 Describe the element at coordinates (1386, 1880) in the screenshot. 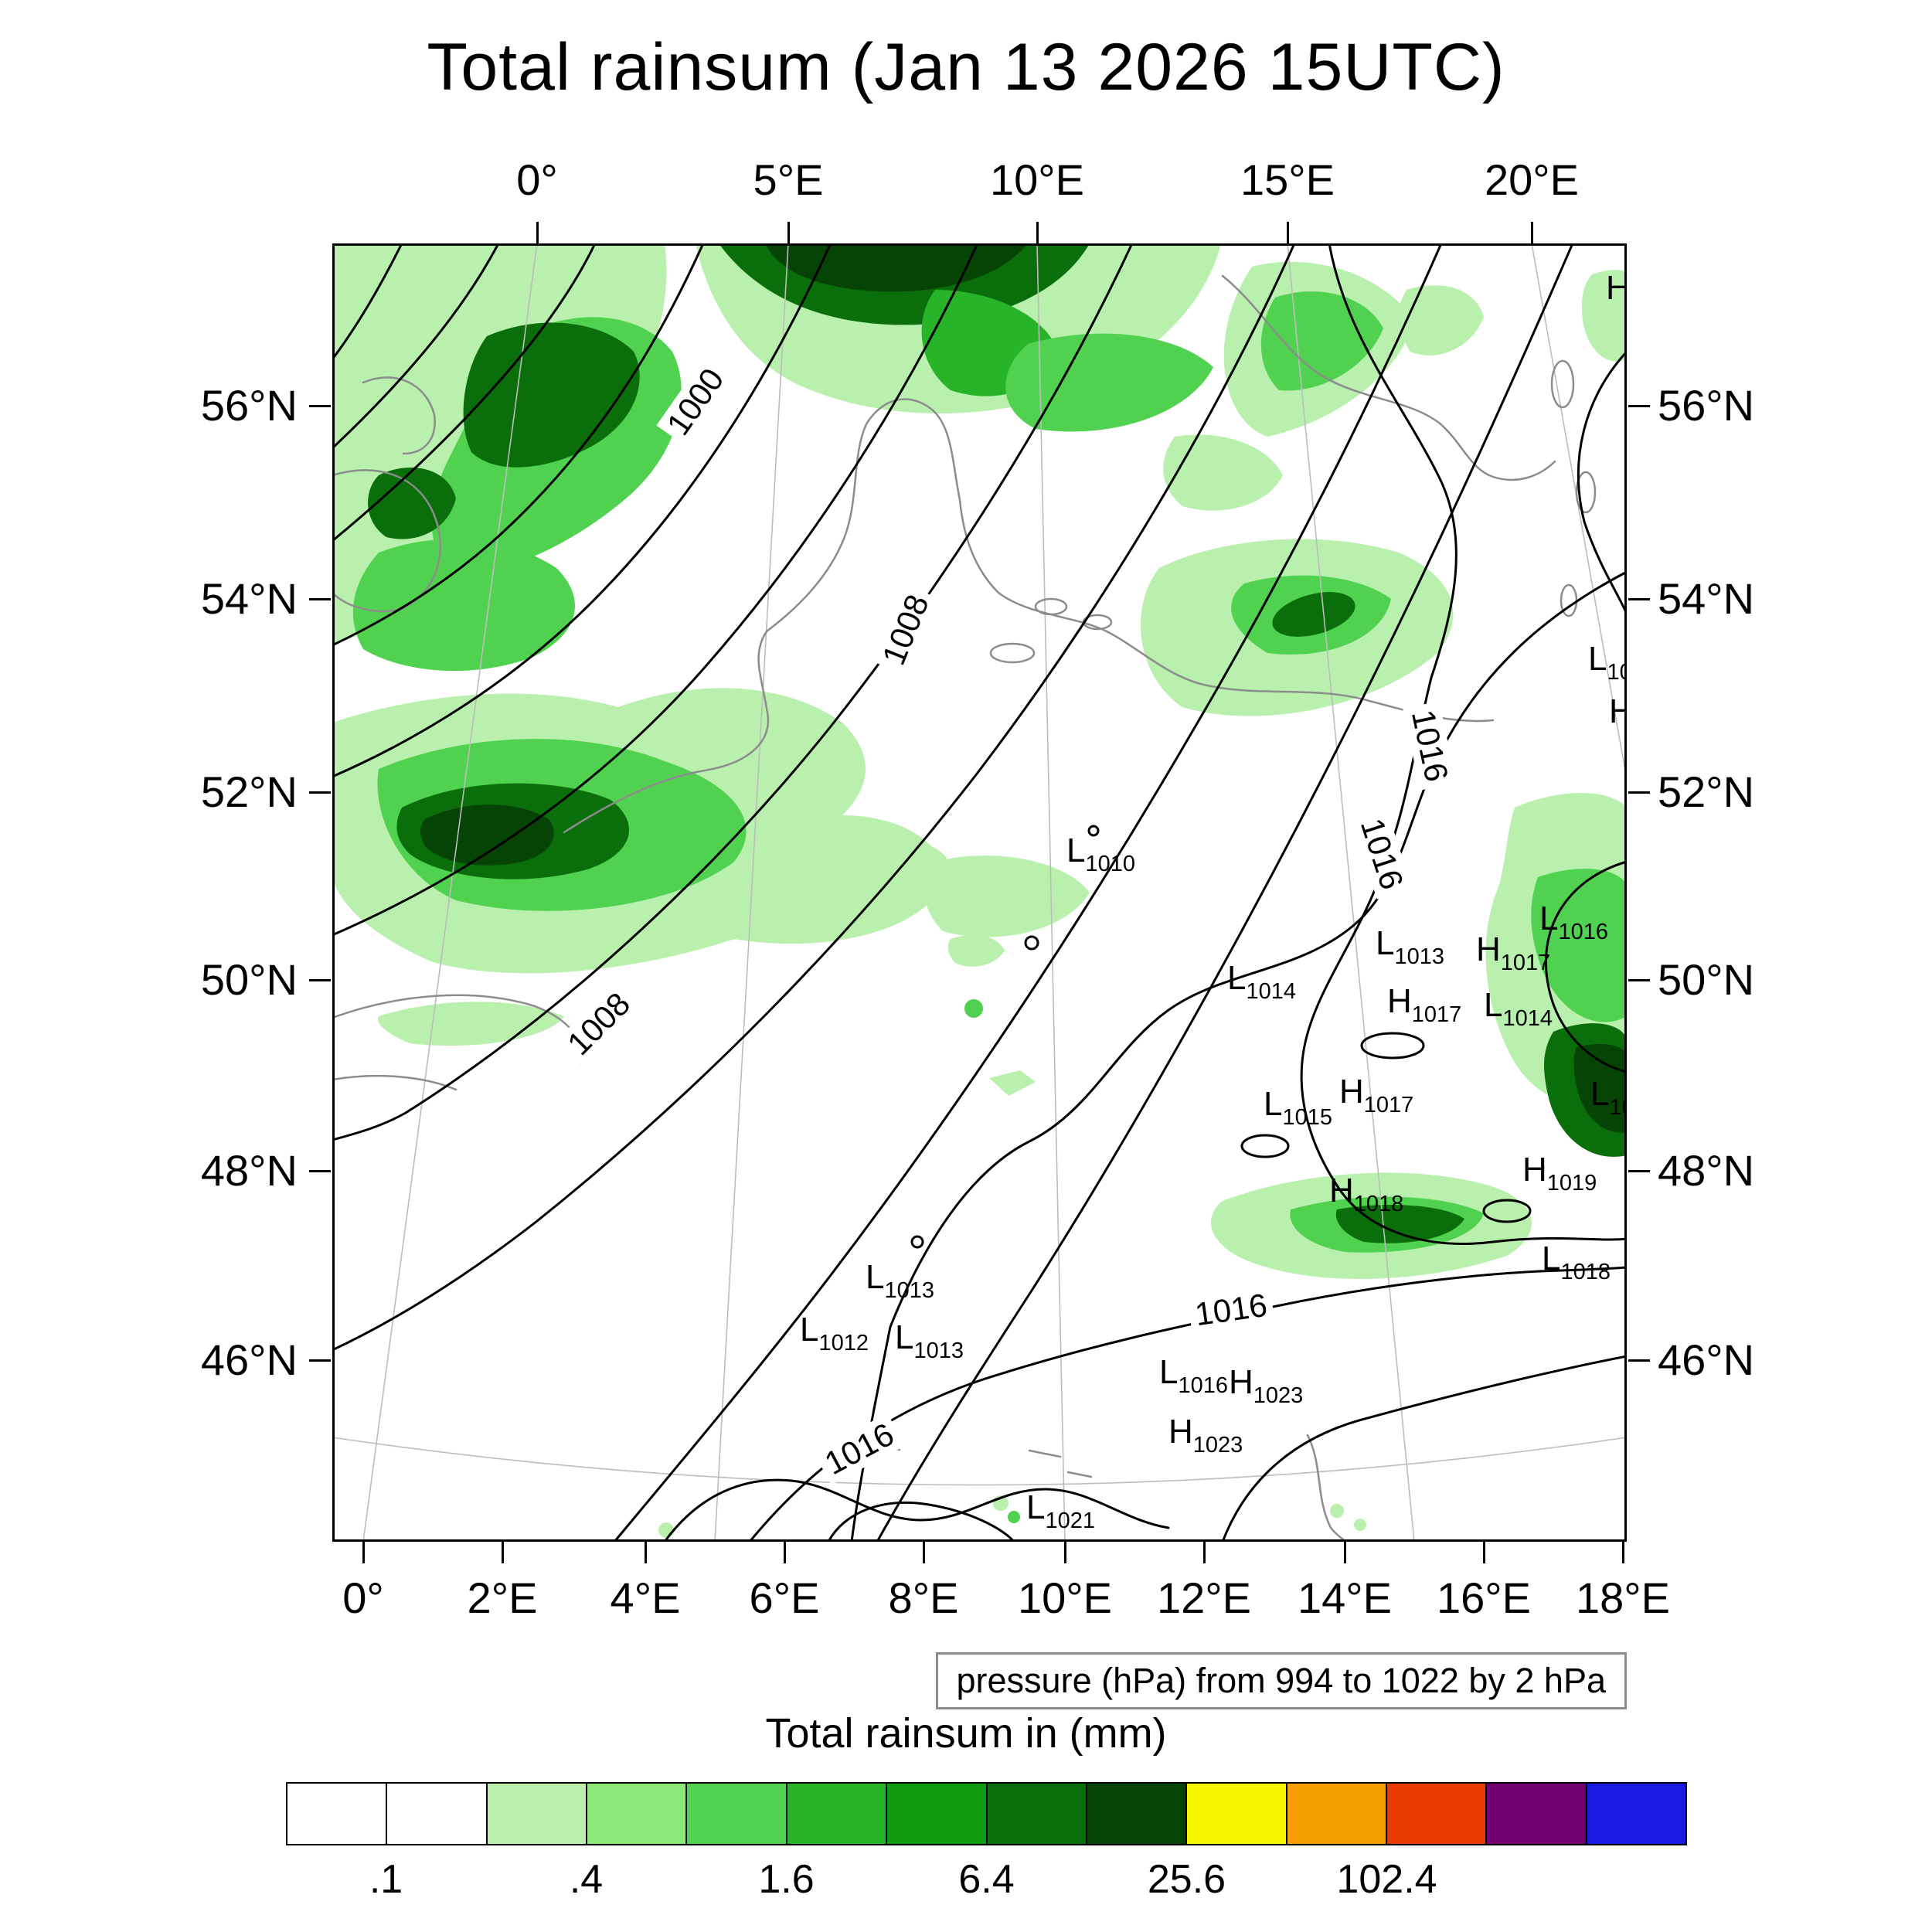

I see `colorbar-label: 102.4` at that location.